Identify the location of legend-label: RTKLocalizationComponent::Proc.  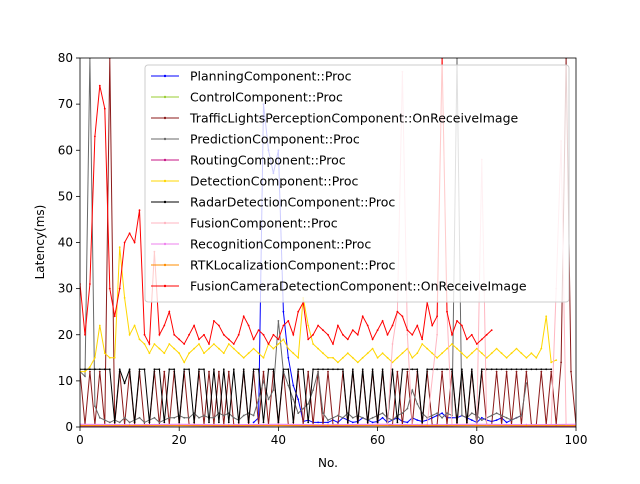
(292, 265).